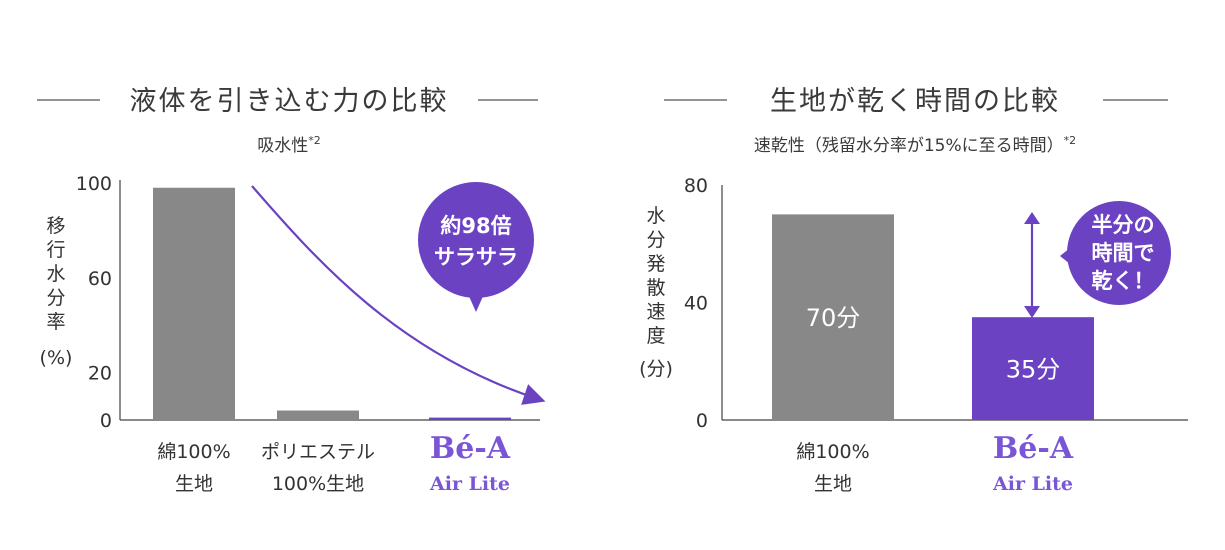  Describe the element at coordinates (1032, 265) in the screenshot. I see `difference-arrow` at that location.